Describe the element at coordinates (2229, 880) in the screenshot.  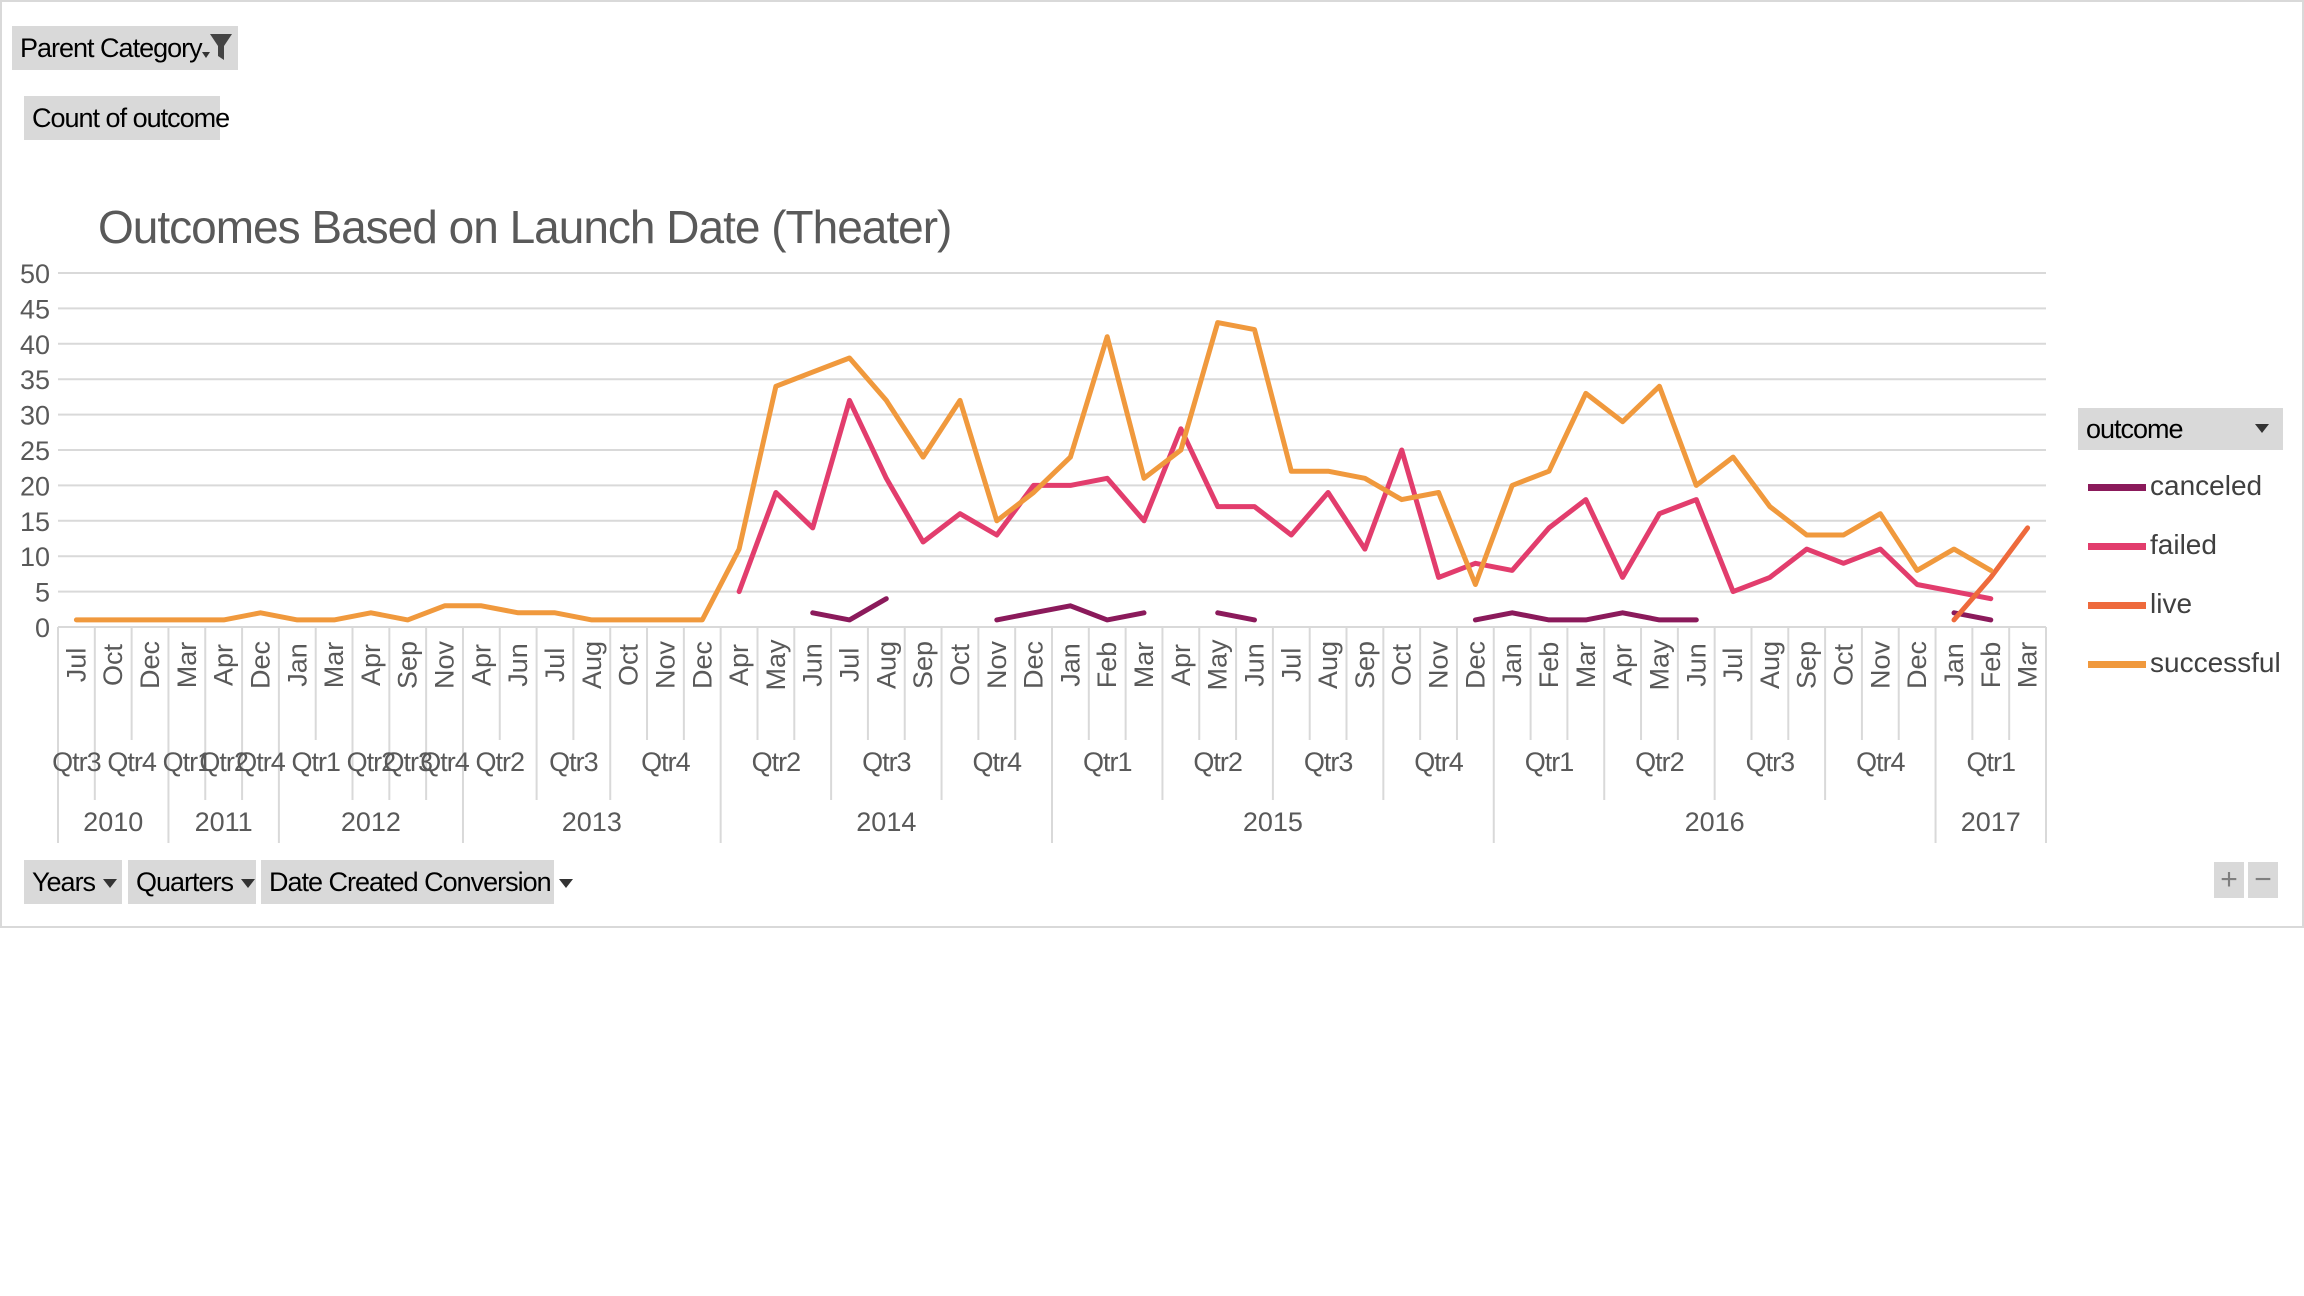
I see `zoom-in-button: +` at that location.